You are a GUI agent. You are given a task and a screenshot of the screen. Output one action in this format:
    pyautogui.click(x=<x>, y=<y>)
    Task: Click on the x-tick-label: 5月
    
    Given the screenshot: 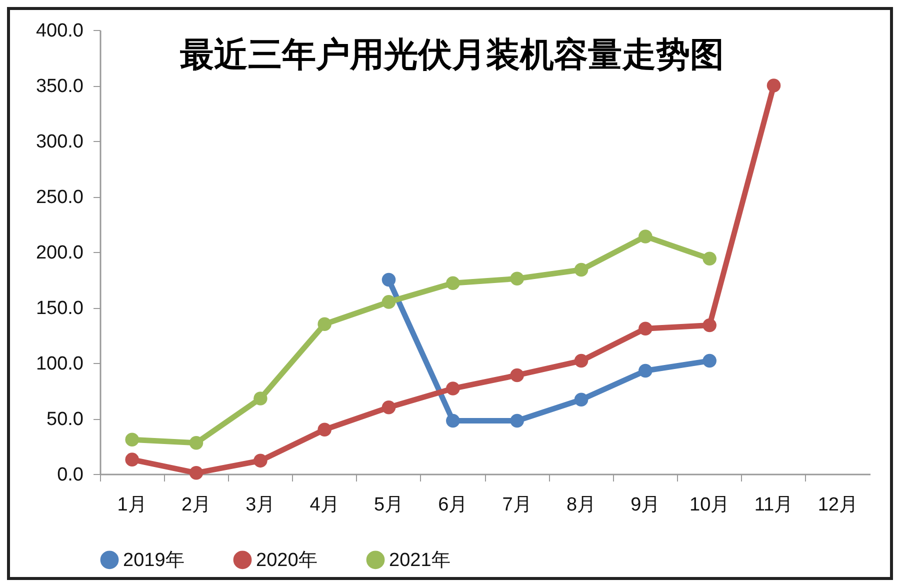 What is the action you would take?
    pyautogui.click(x=389, y=505)
    